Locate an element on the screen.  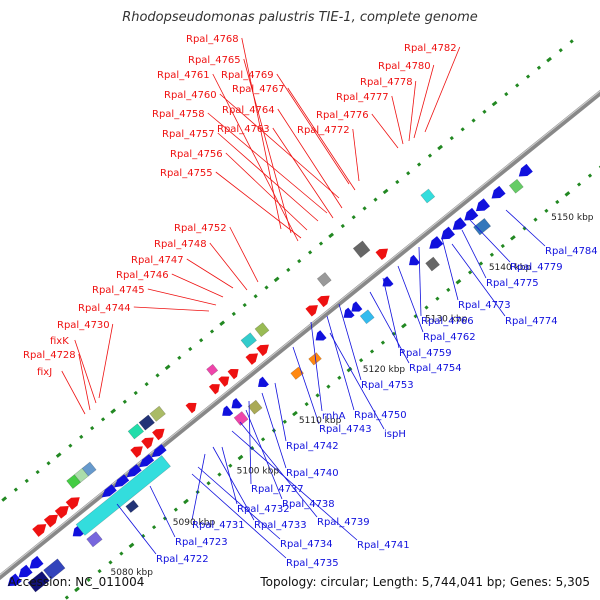
bottom-gene-label: Rpal_4753 is located at coordinates (387, 385).